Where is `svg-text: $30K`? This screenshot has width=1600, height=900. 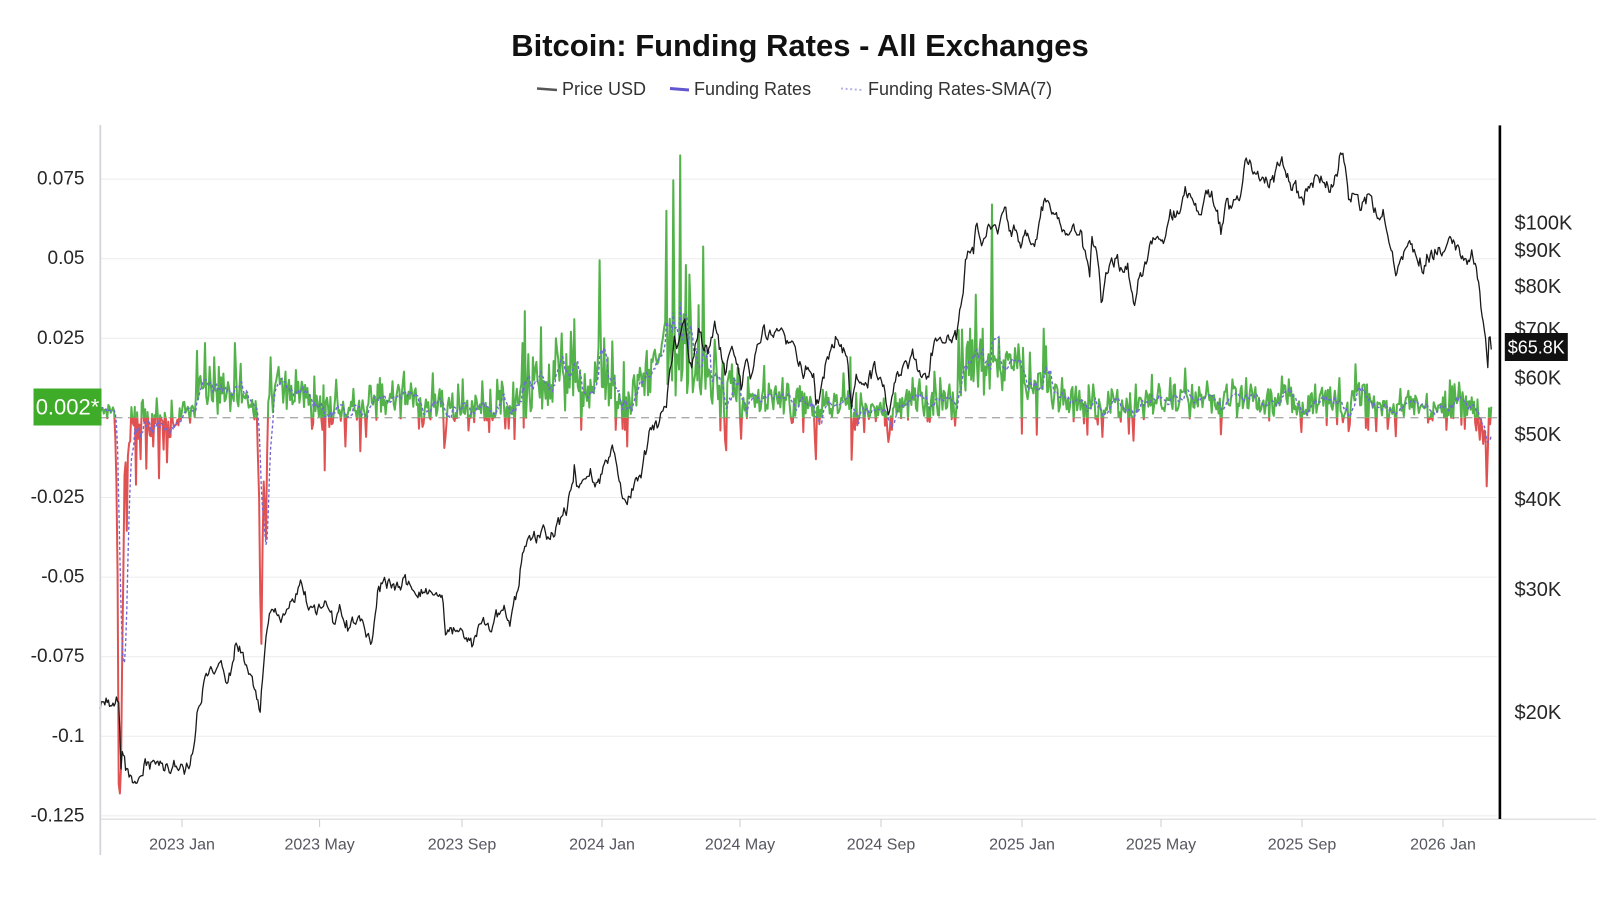
svg-text: $30K is located at coordinates (1538, 590).